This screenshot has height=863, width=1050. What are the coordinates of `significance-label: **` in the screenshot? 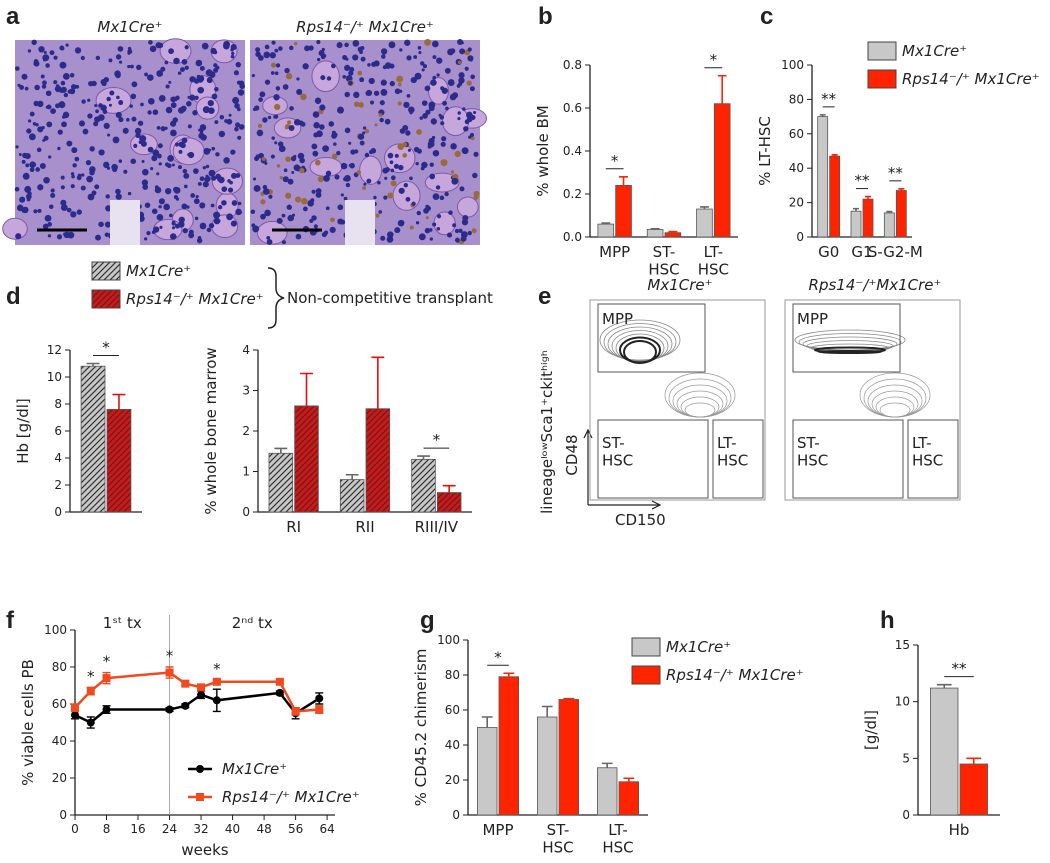 It's located at (829, 99).